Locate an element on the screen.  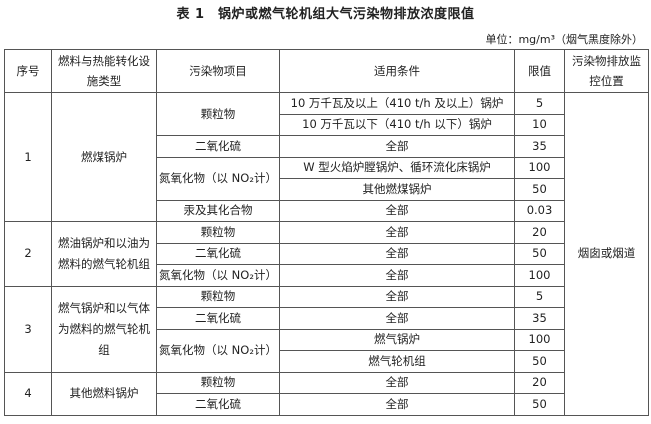
header-condition: 适用条件 is located at coordinates (397, 71).